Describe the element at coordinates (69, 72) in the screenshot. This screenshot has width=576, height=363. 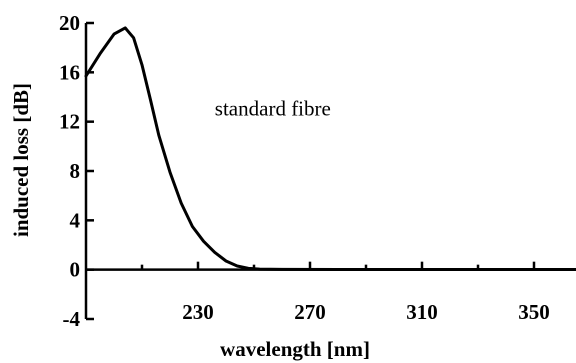
I see `y-tick-label: 16` at that location.